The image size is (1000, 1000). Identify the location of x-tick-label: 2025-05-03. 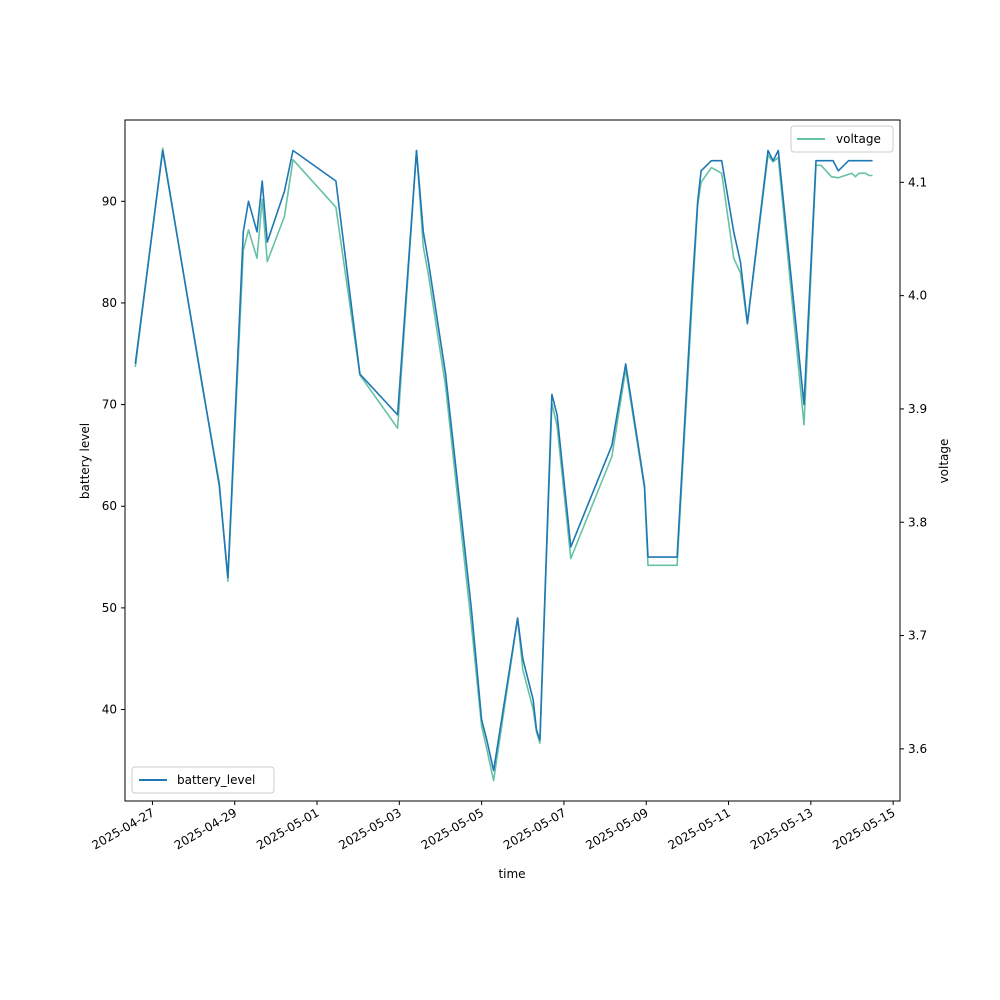
(369, 828).